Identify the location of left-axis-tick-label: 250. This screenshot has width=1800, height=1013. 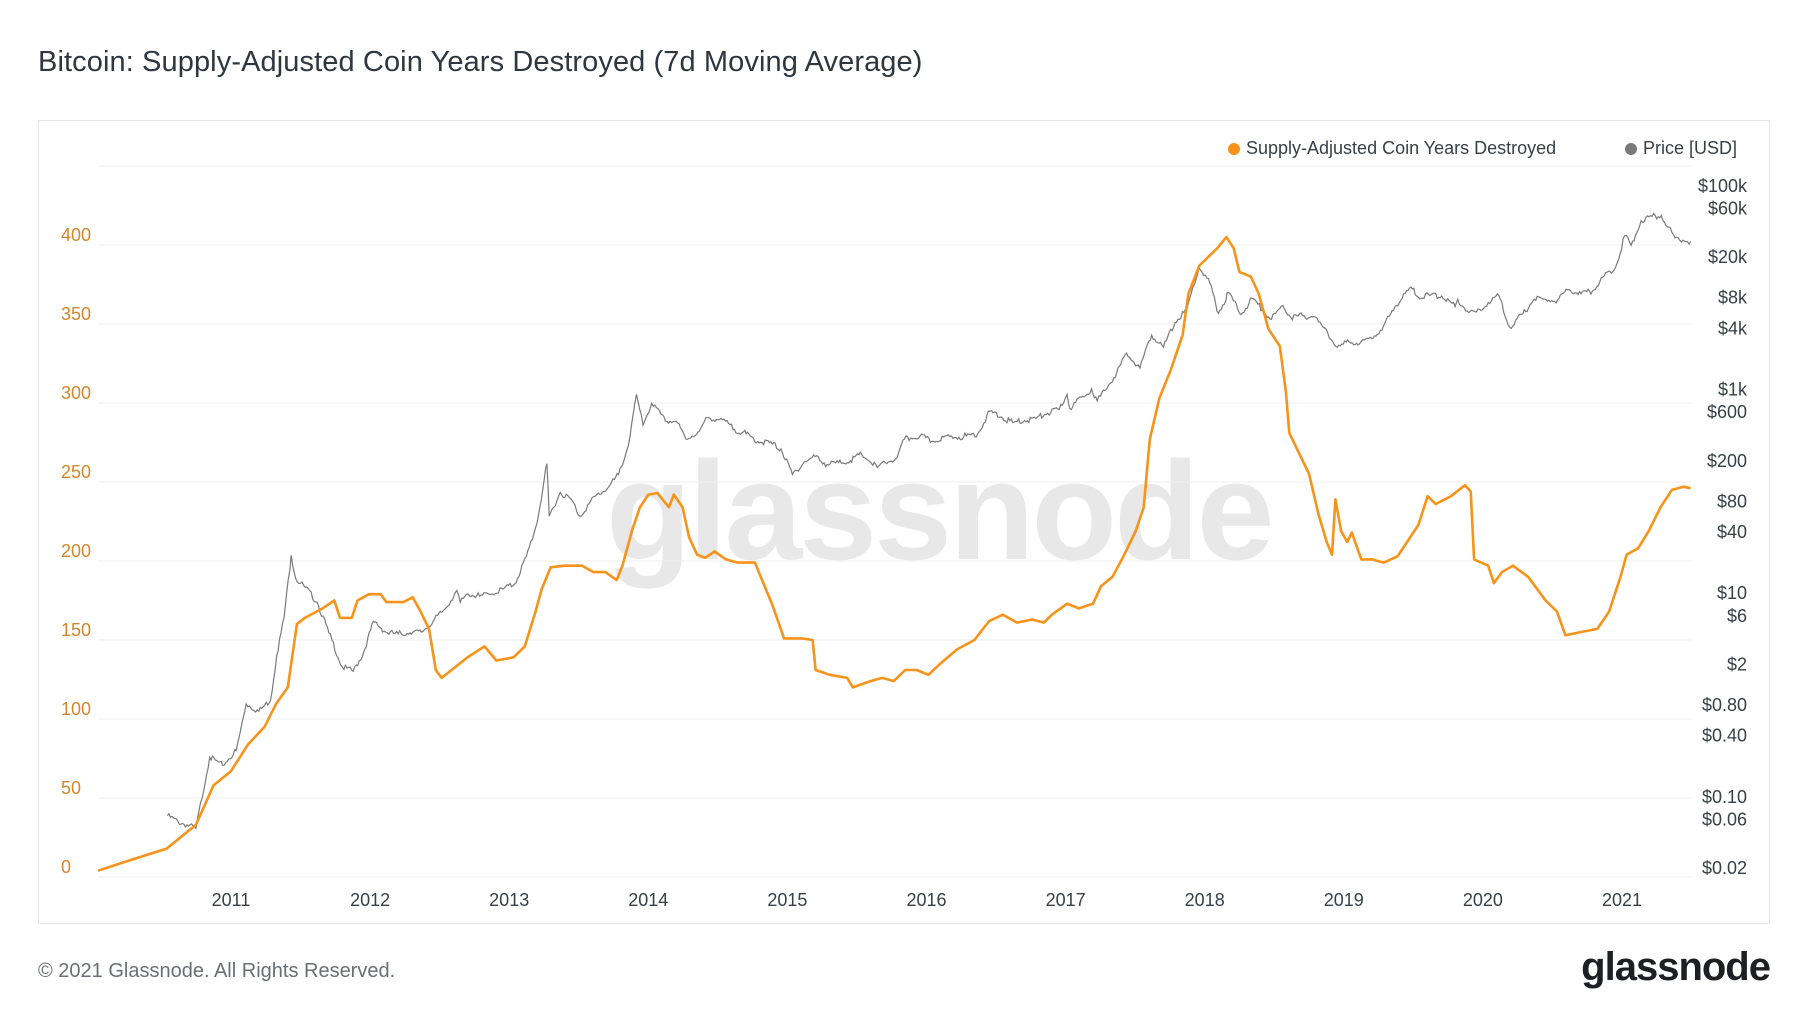
(76, 472).